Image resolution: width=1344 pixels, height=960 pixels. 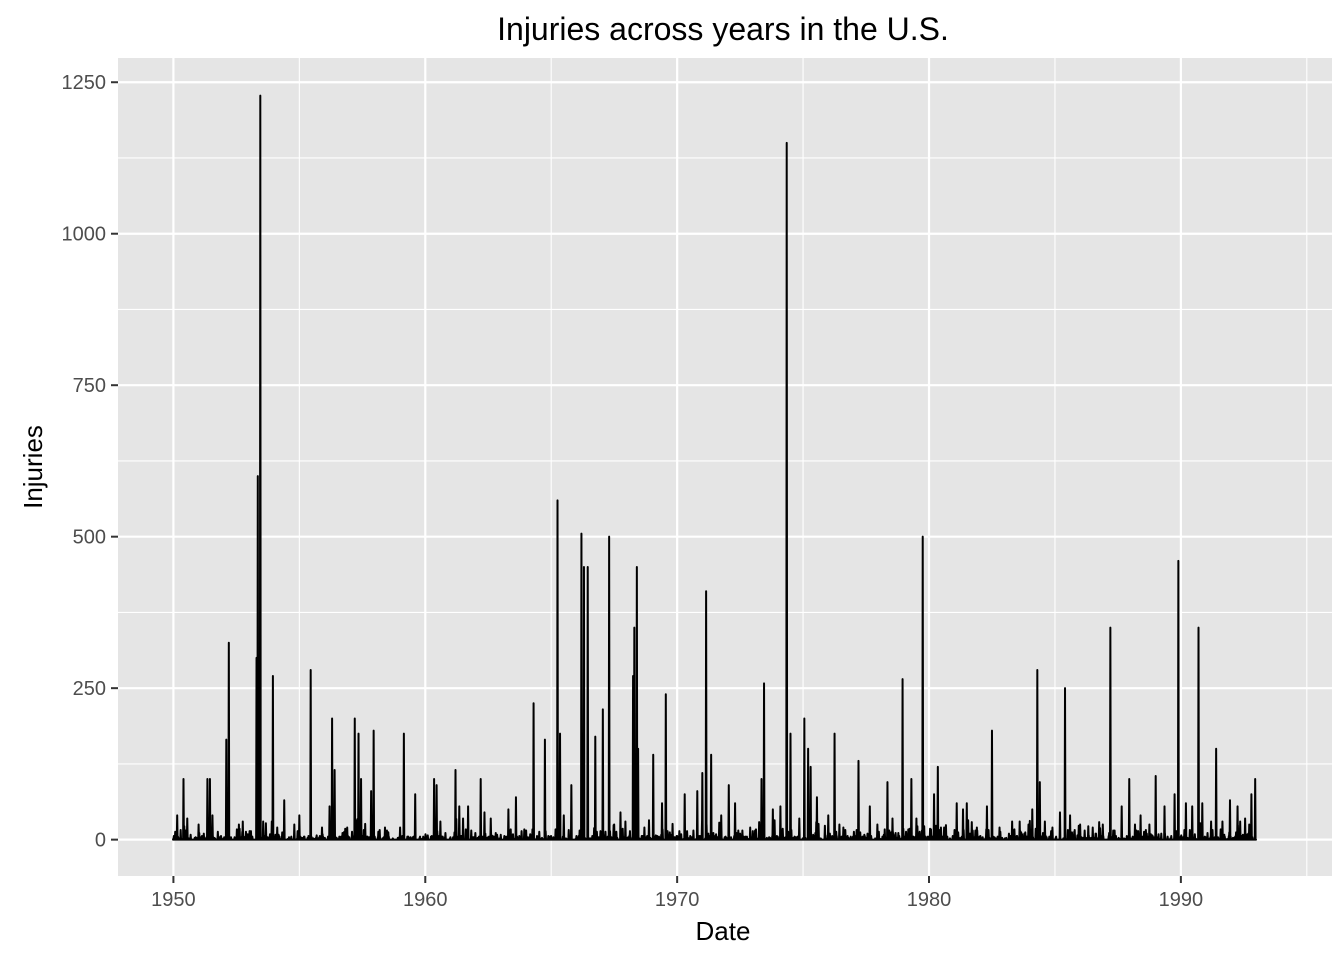 What do you see at coordinates (100, 841) in the screenshot?
I see `y-tick-label-0: 0` at bounding box center [100, 841].